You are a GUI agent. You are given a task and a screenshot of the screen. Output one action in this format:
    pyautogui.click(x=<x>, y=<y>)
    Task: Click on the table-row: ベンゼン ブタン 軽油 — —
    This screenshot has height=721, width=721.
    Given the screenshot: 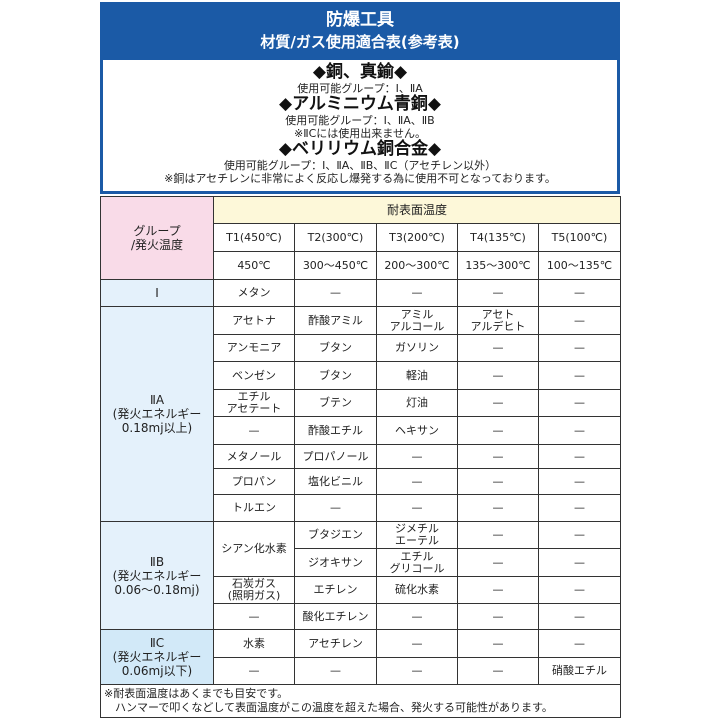 What is the action you would take?
    pyautogui.click(x=361, y=375)
    